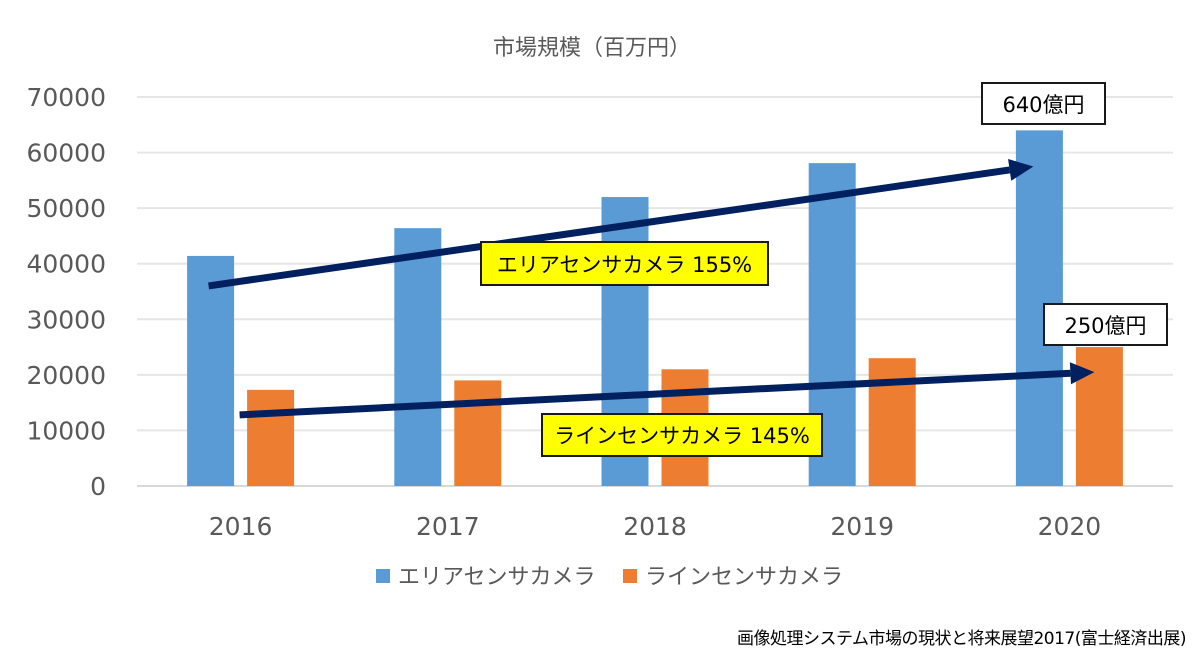 This screenshot has width=1200, height=660. Describe the element at coordinates (241, 526) in the screenshot. I see `x-tick-label: 2016` at that location.